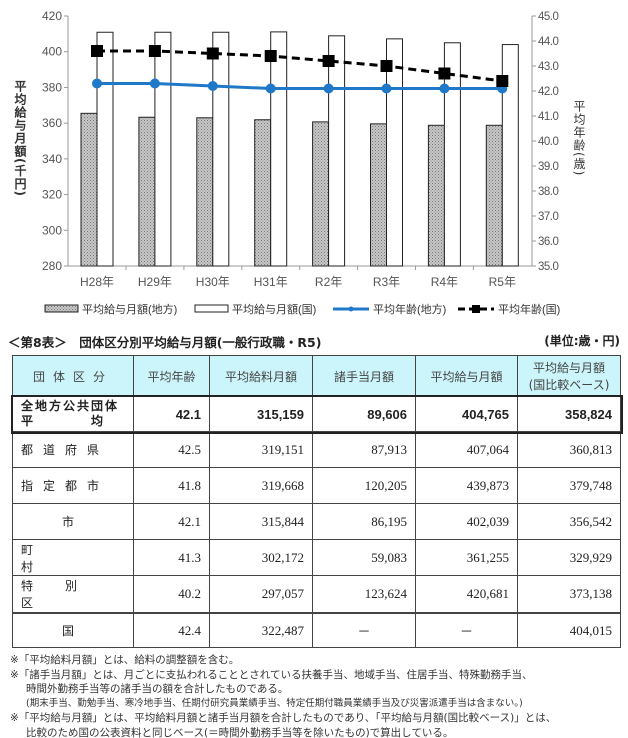 Image resolution: width=628 pixels, height=738 pixels. What do you see at coordinates (261, 594) in the screenshot?
I see `cell: 297,057` at bounding box center [261, 594].